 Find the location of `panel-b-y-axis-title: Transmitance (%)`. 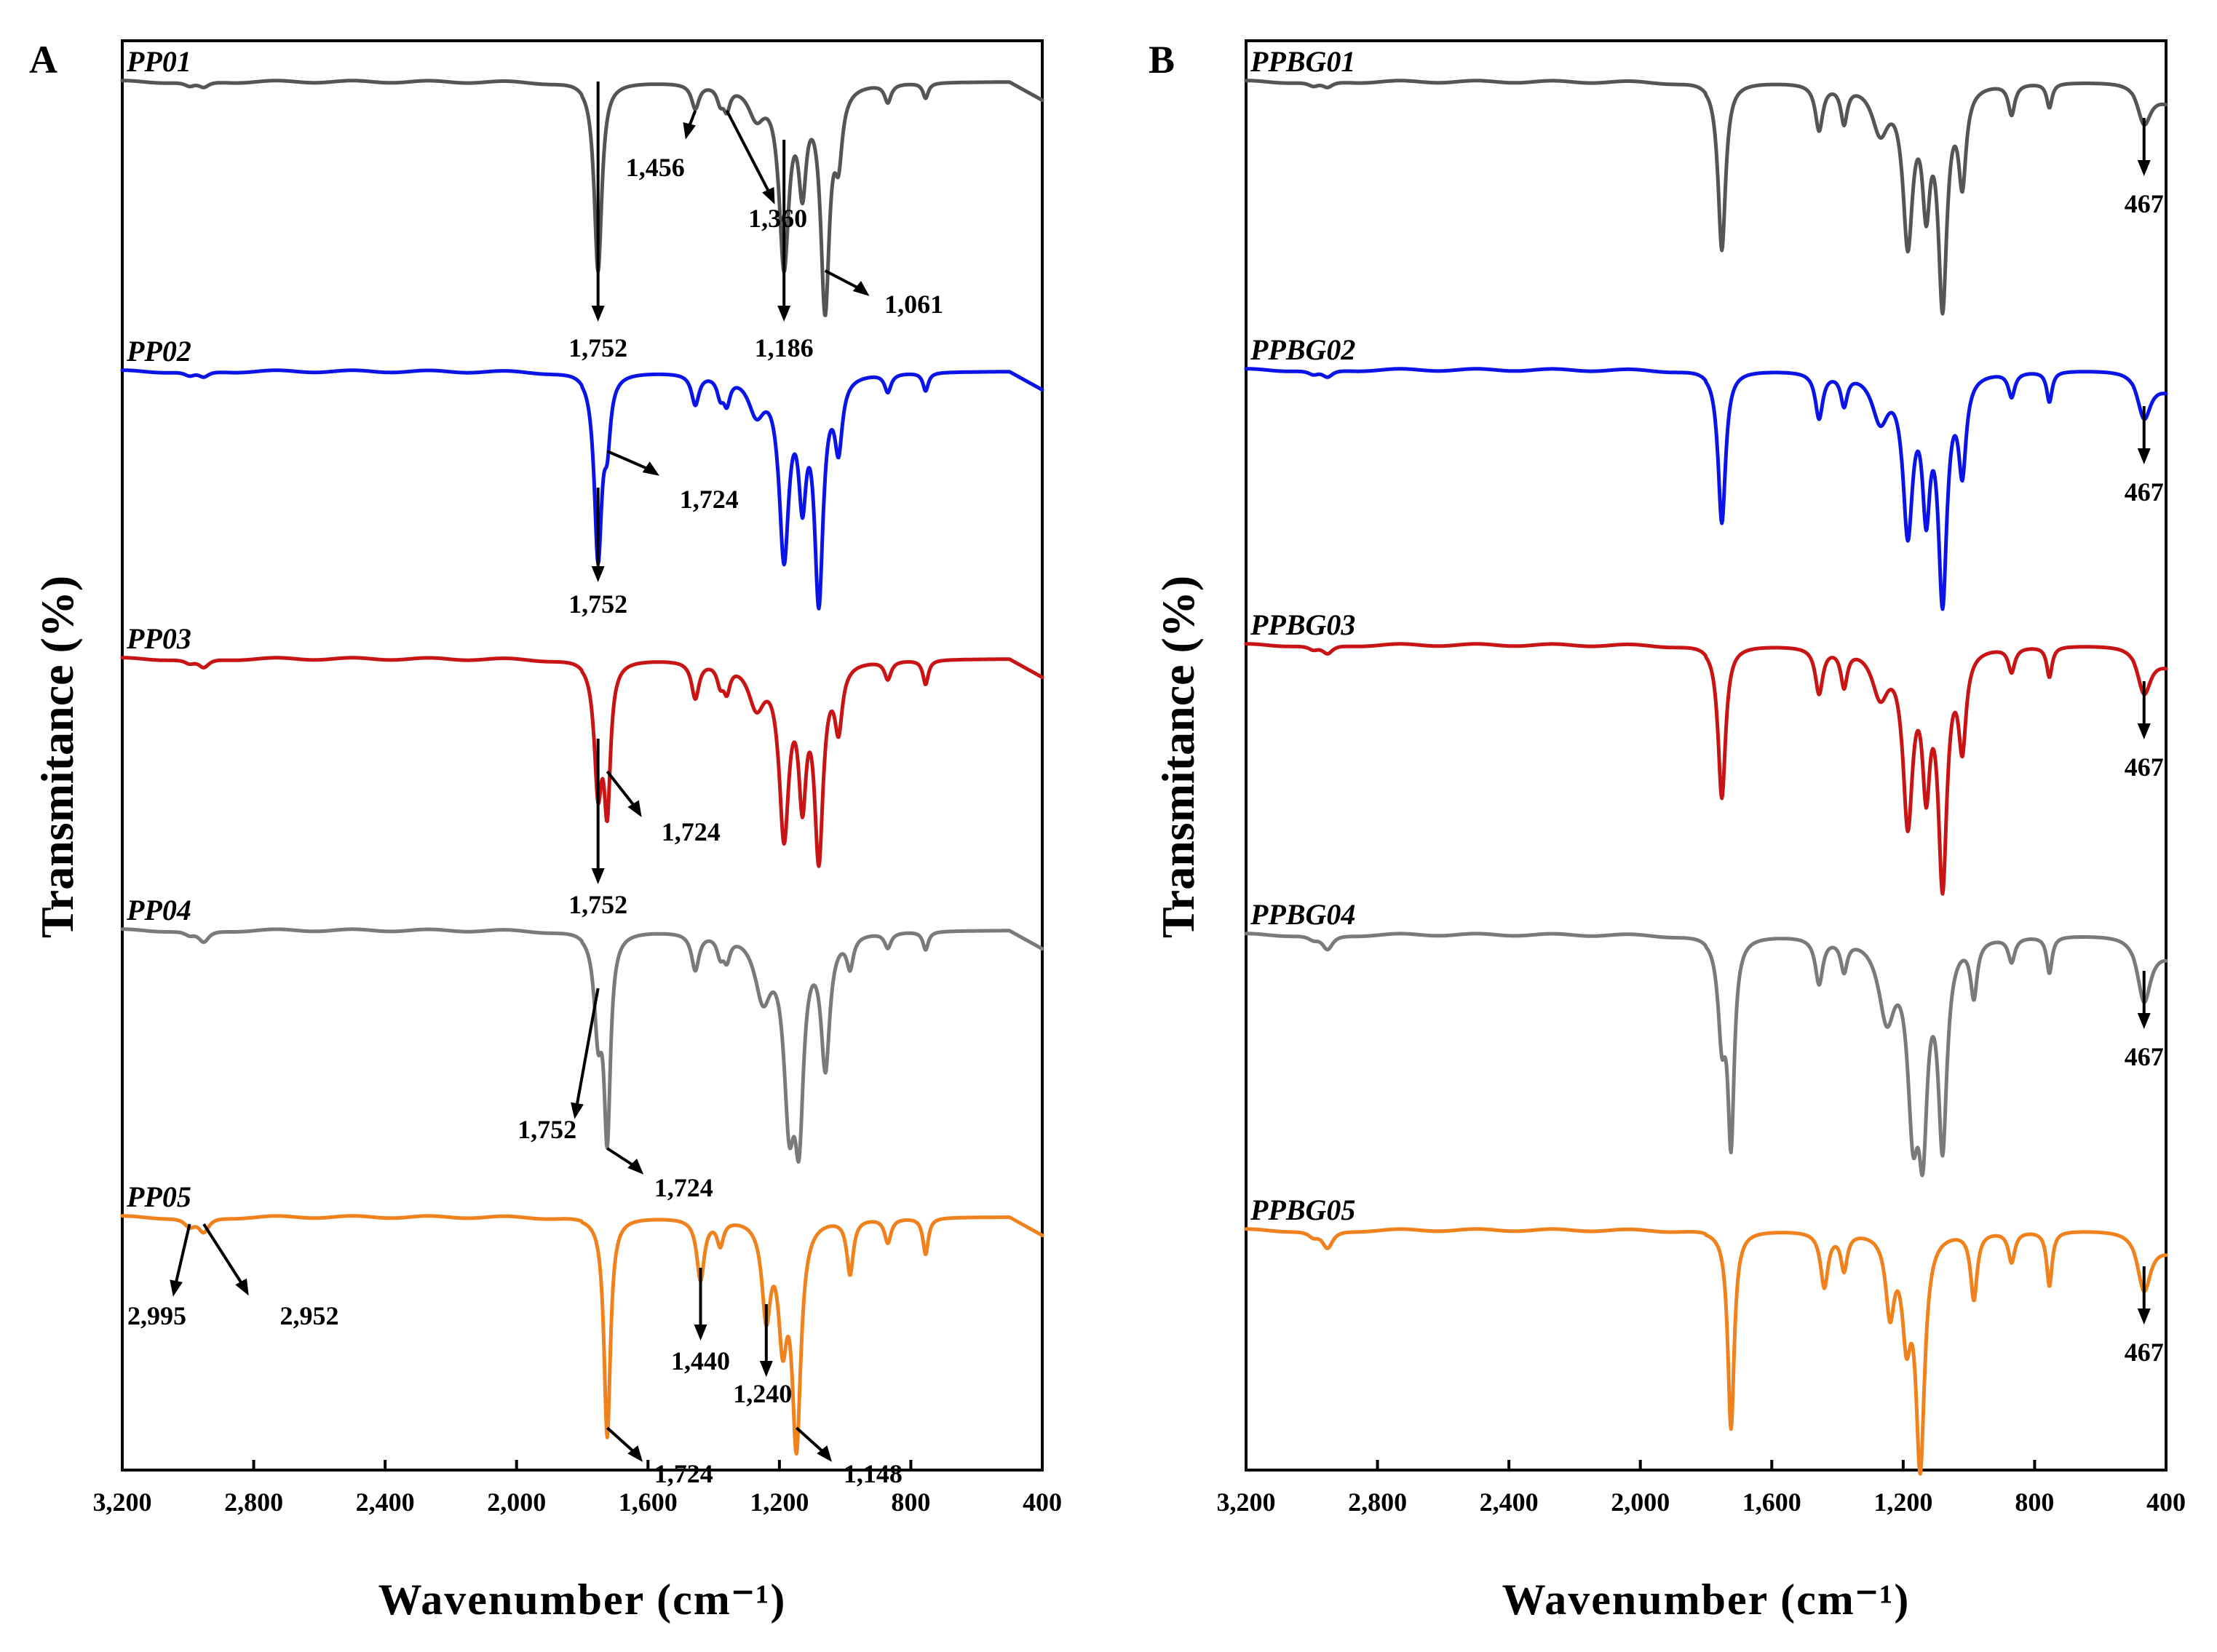

panel-b-y-axis-title: Transmitance (%) is located at coordinates (1178, 757).